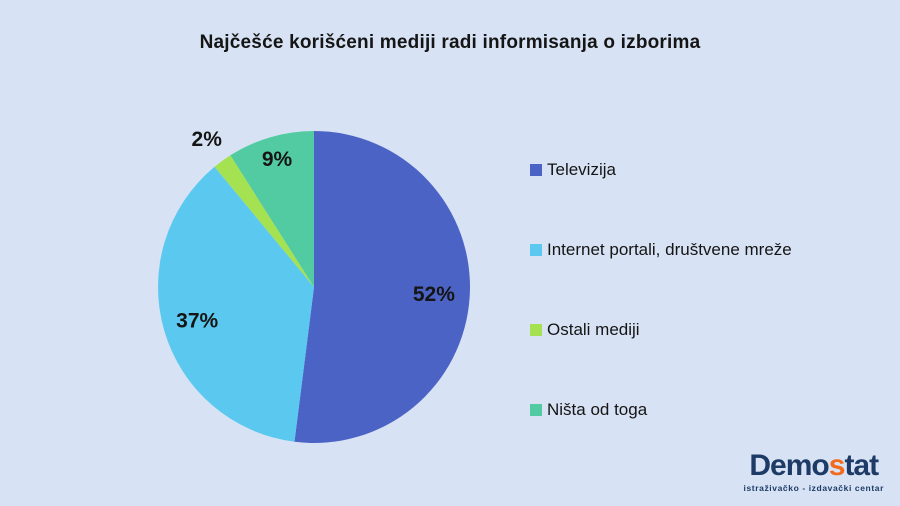 The height and width of the screenshot is (506, 900). I want to click on legend-swatch-televizija, so click(536, 170).